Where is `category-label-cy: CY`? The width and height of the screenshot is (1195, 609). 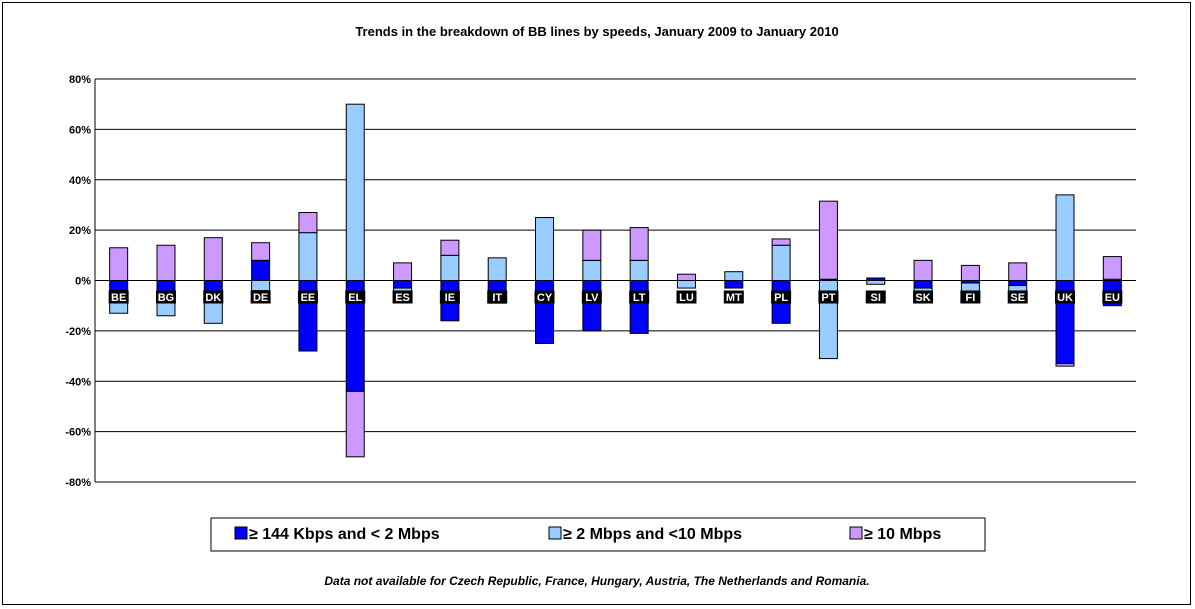
category-label-cy: CY is located at coordinates (545, 298).